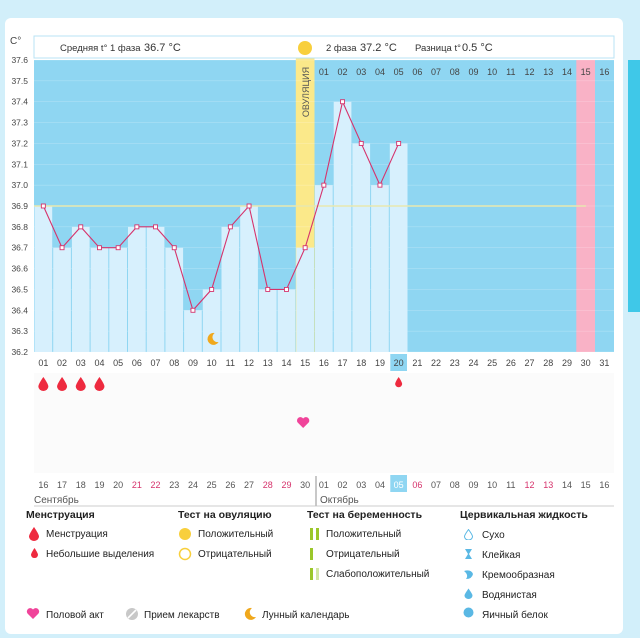 The width and height of the screenshot is (640, 638). What do you see at coordinates (477, 48) in the screenshot?
I see `diff-value: 0.5 °C` at bounding box center [477, 48].